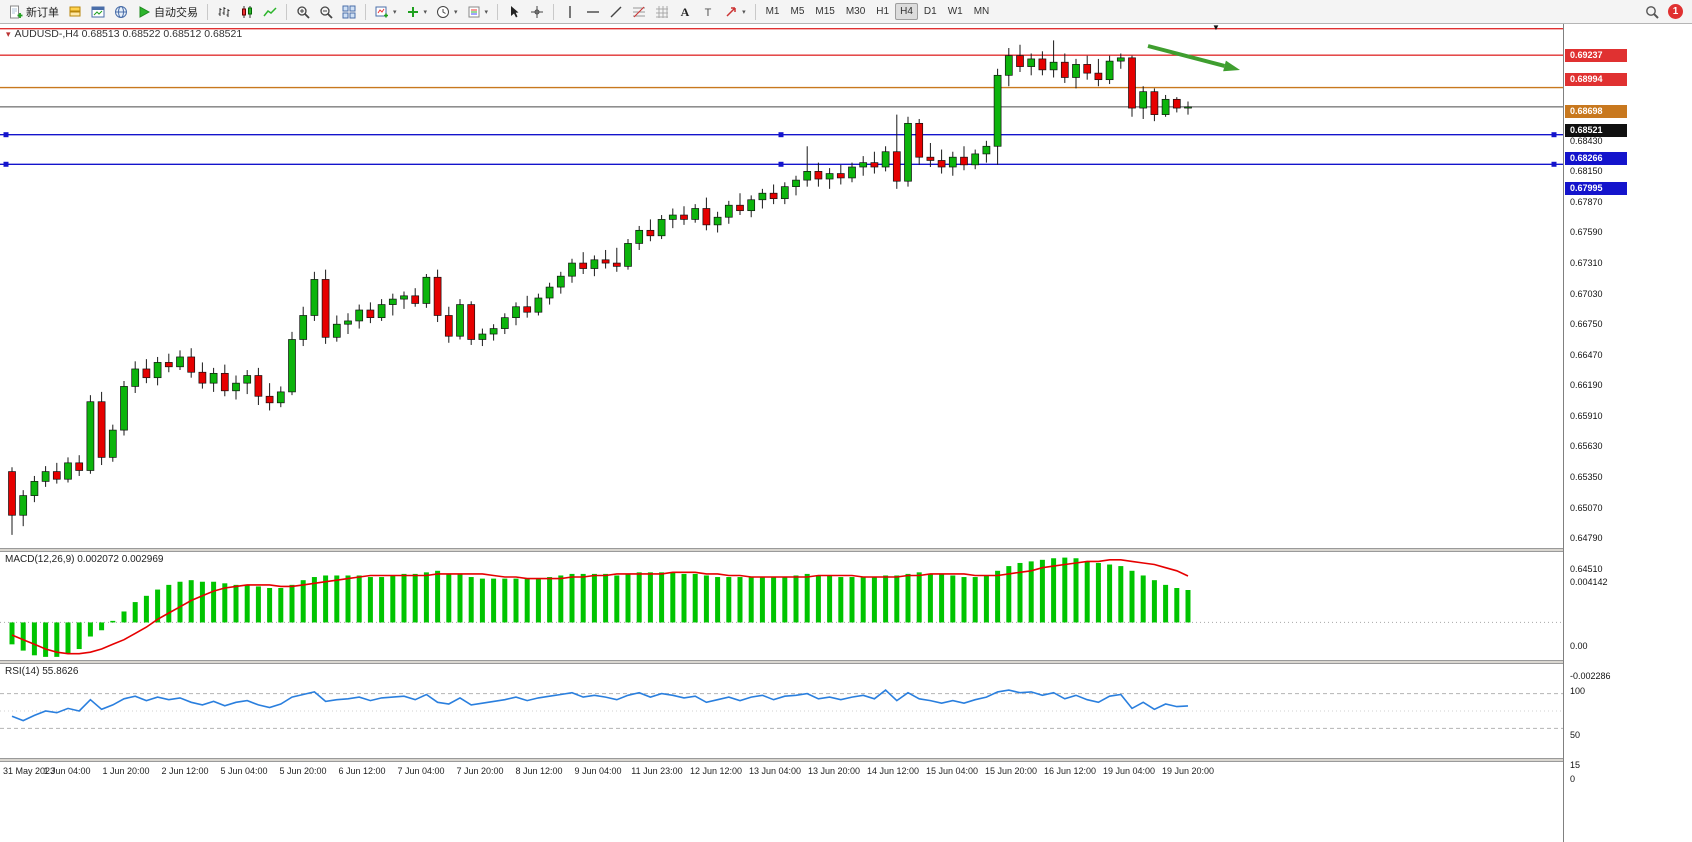 The height and width of the screenshot is (842, 1692). Describe the element at coordinates (906, 11) in the screenshot. I see `timeframe-h4-button: H4` at that location.